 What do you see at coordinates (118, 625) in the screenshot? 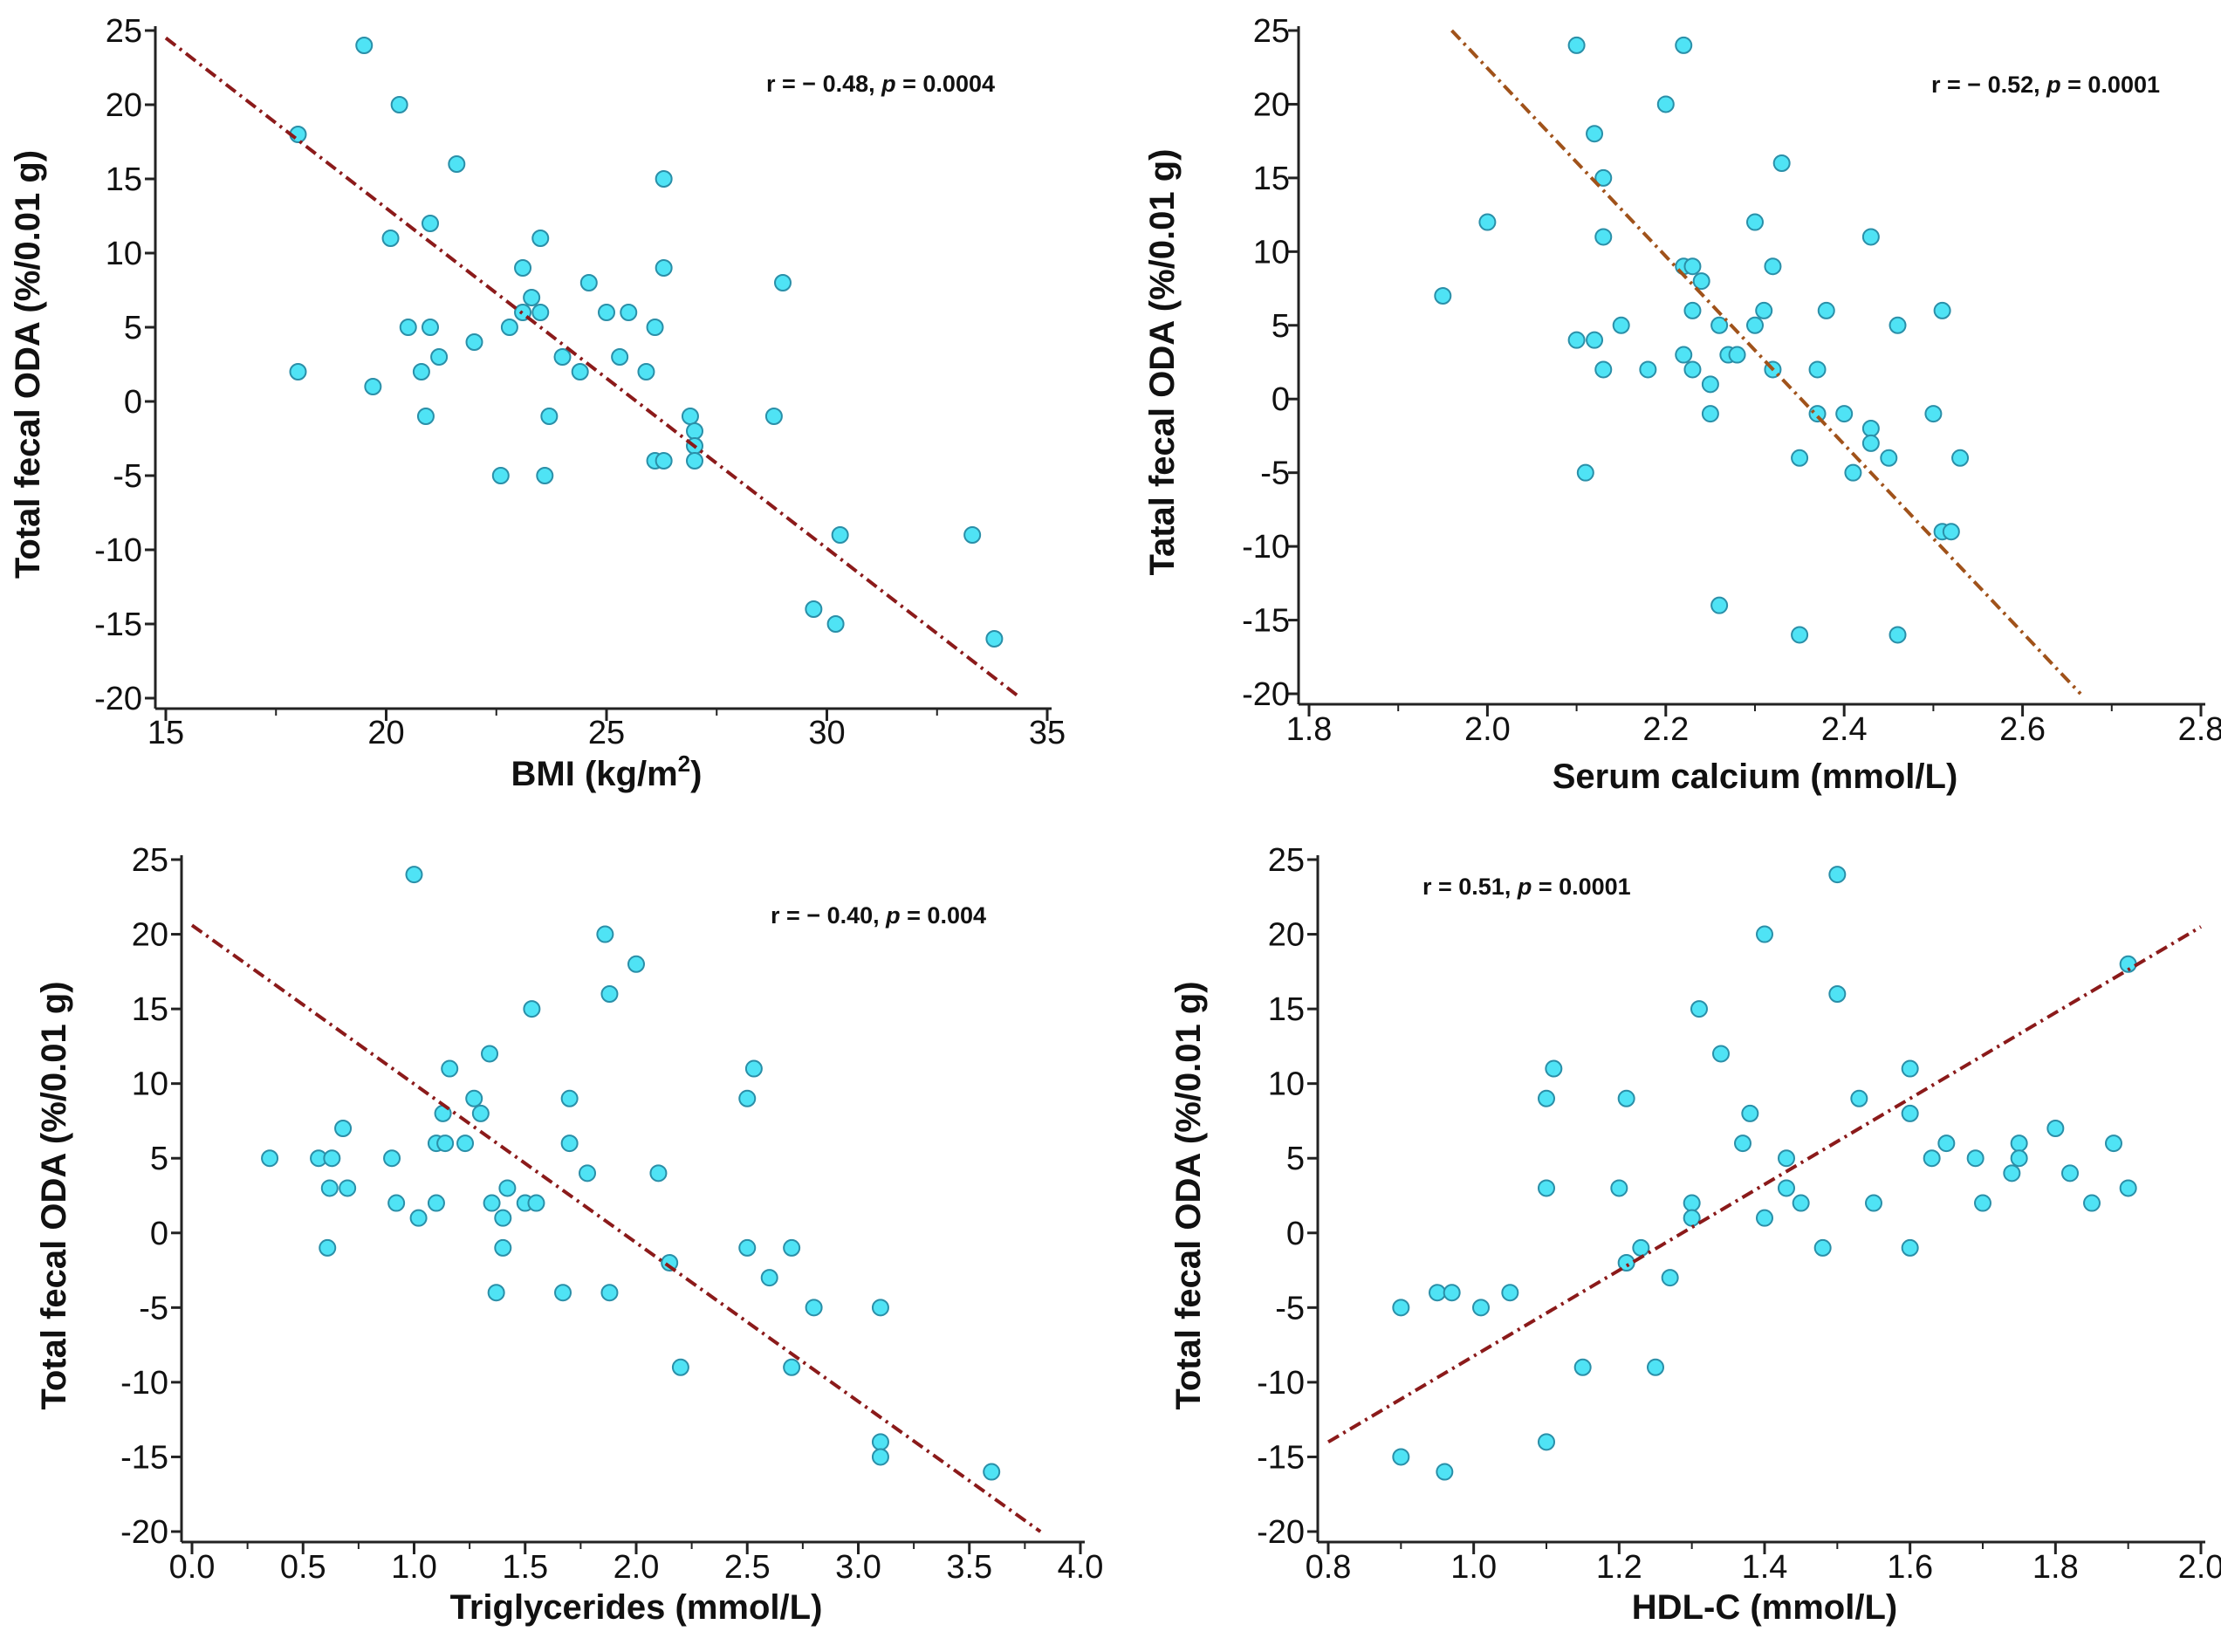
I see `y-tick-label: -15` at bounding box center [118, 625].